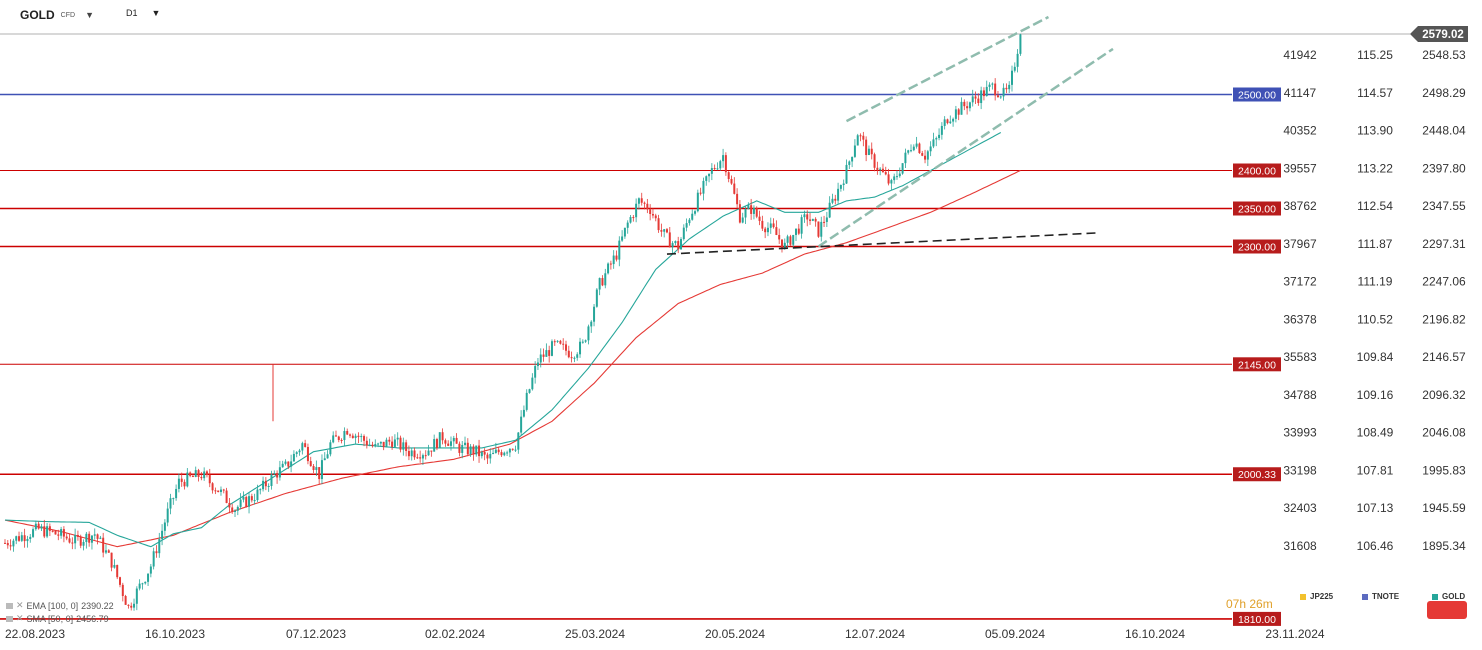 This screenshot has width=1482, height=650. Describe the element at coordinates (1443, 35) in the screenshot. I see `last-price-label: 2579.02` at that location.